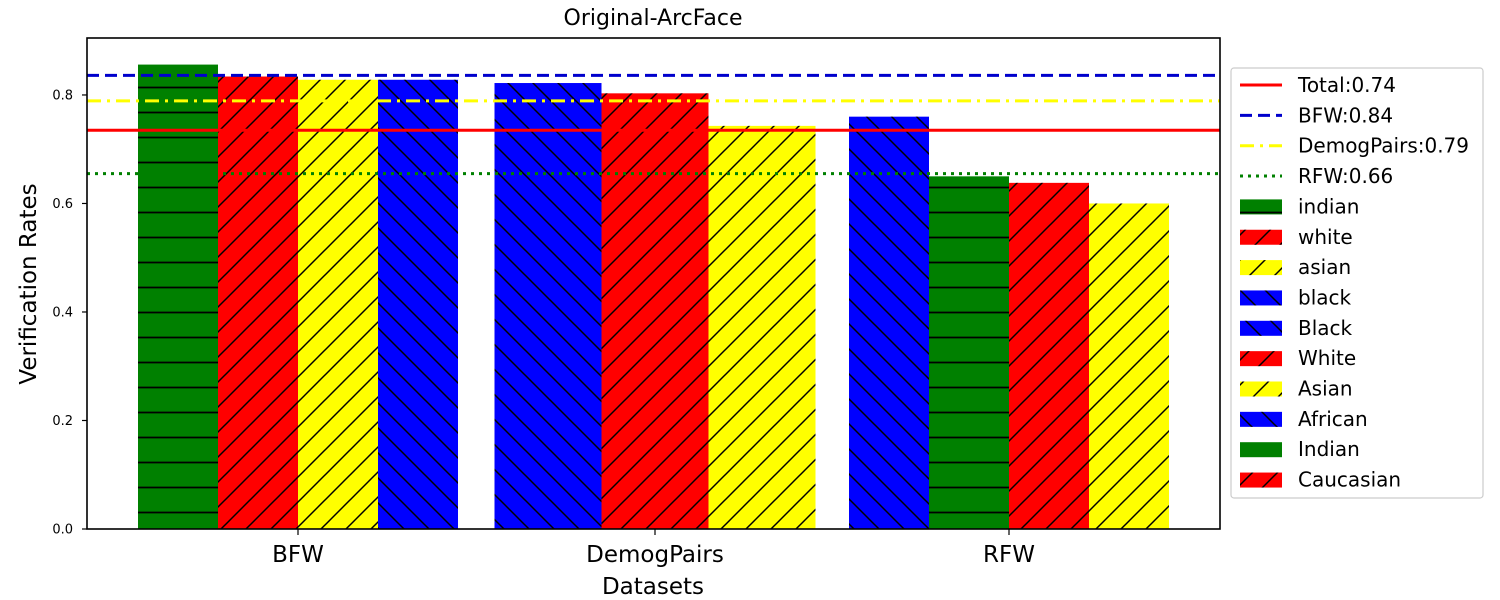  What do you see at coordinates (1346, 85) in the screenshot?
I see `legend-entry-0-label: Total:0.74` at bounding box center [1346, 85].